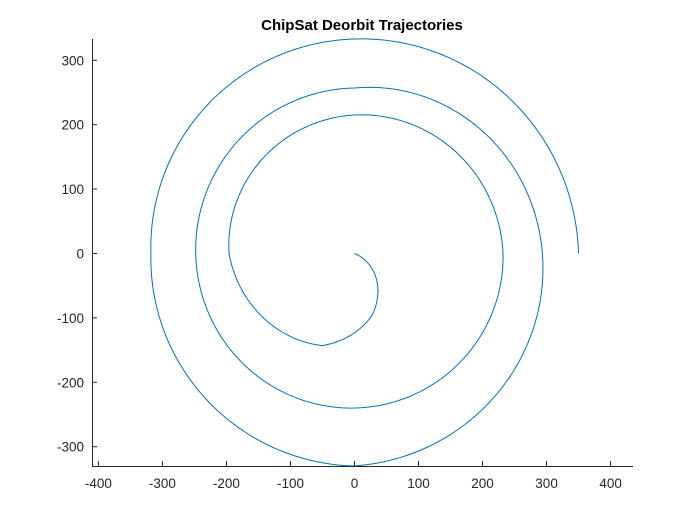 The image size is (700, 525). Describe the element at coordinates (70, 382) in the screenshot. I see `y-tick-label-1: -200` at that location.